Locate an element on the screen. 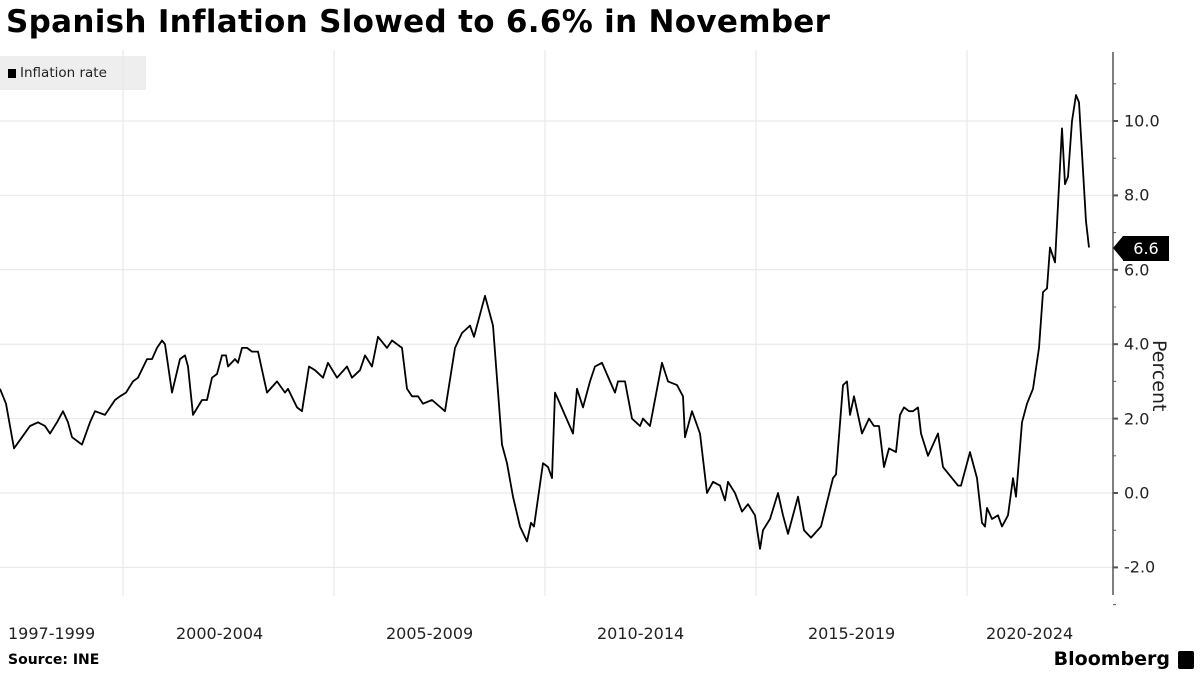 Image resolution: width=1200 pixels, height=675 pixels. legend: Inflation rate is located at coordinates (73, 73).